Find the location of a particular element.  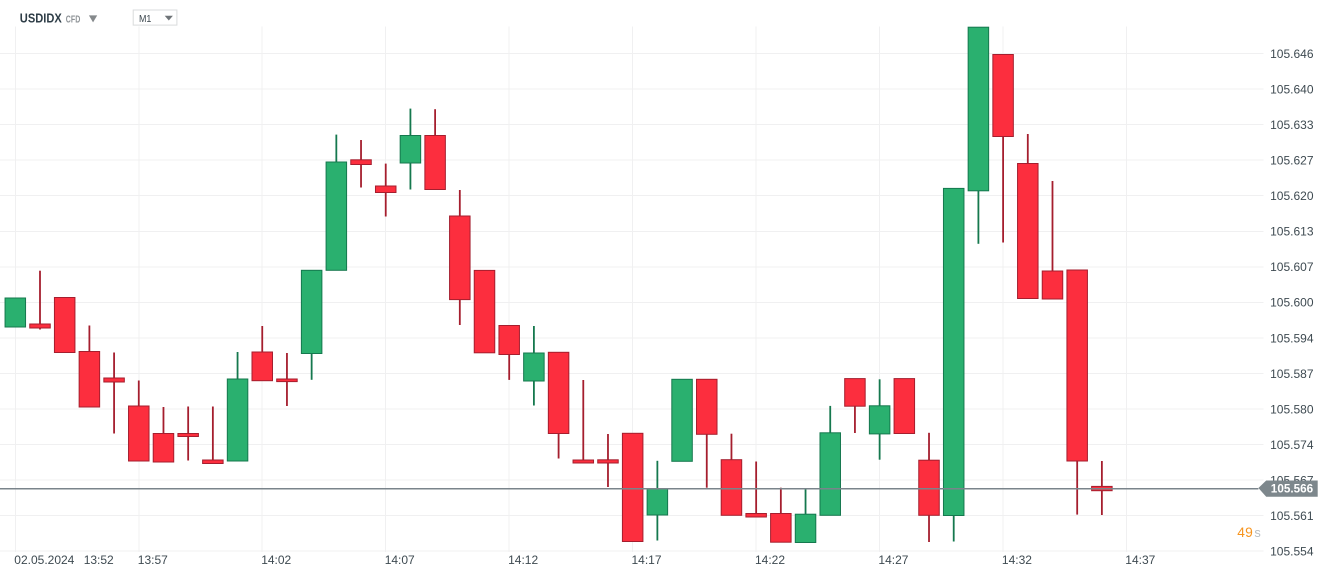

svg-text: 105.627 is located at coordinates (1292, 161).